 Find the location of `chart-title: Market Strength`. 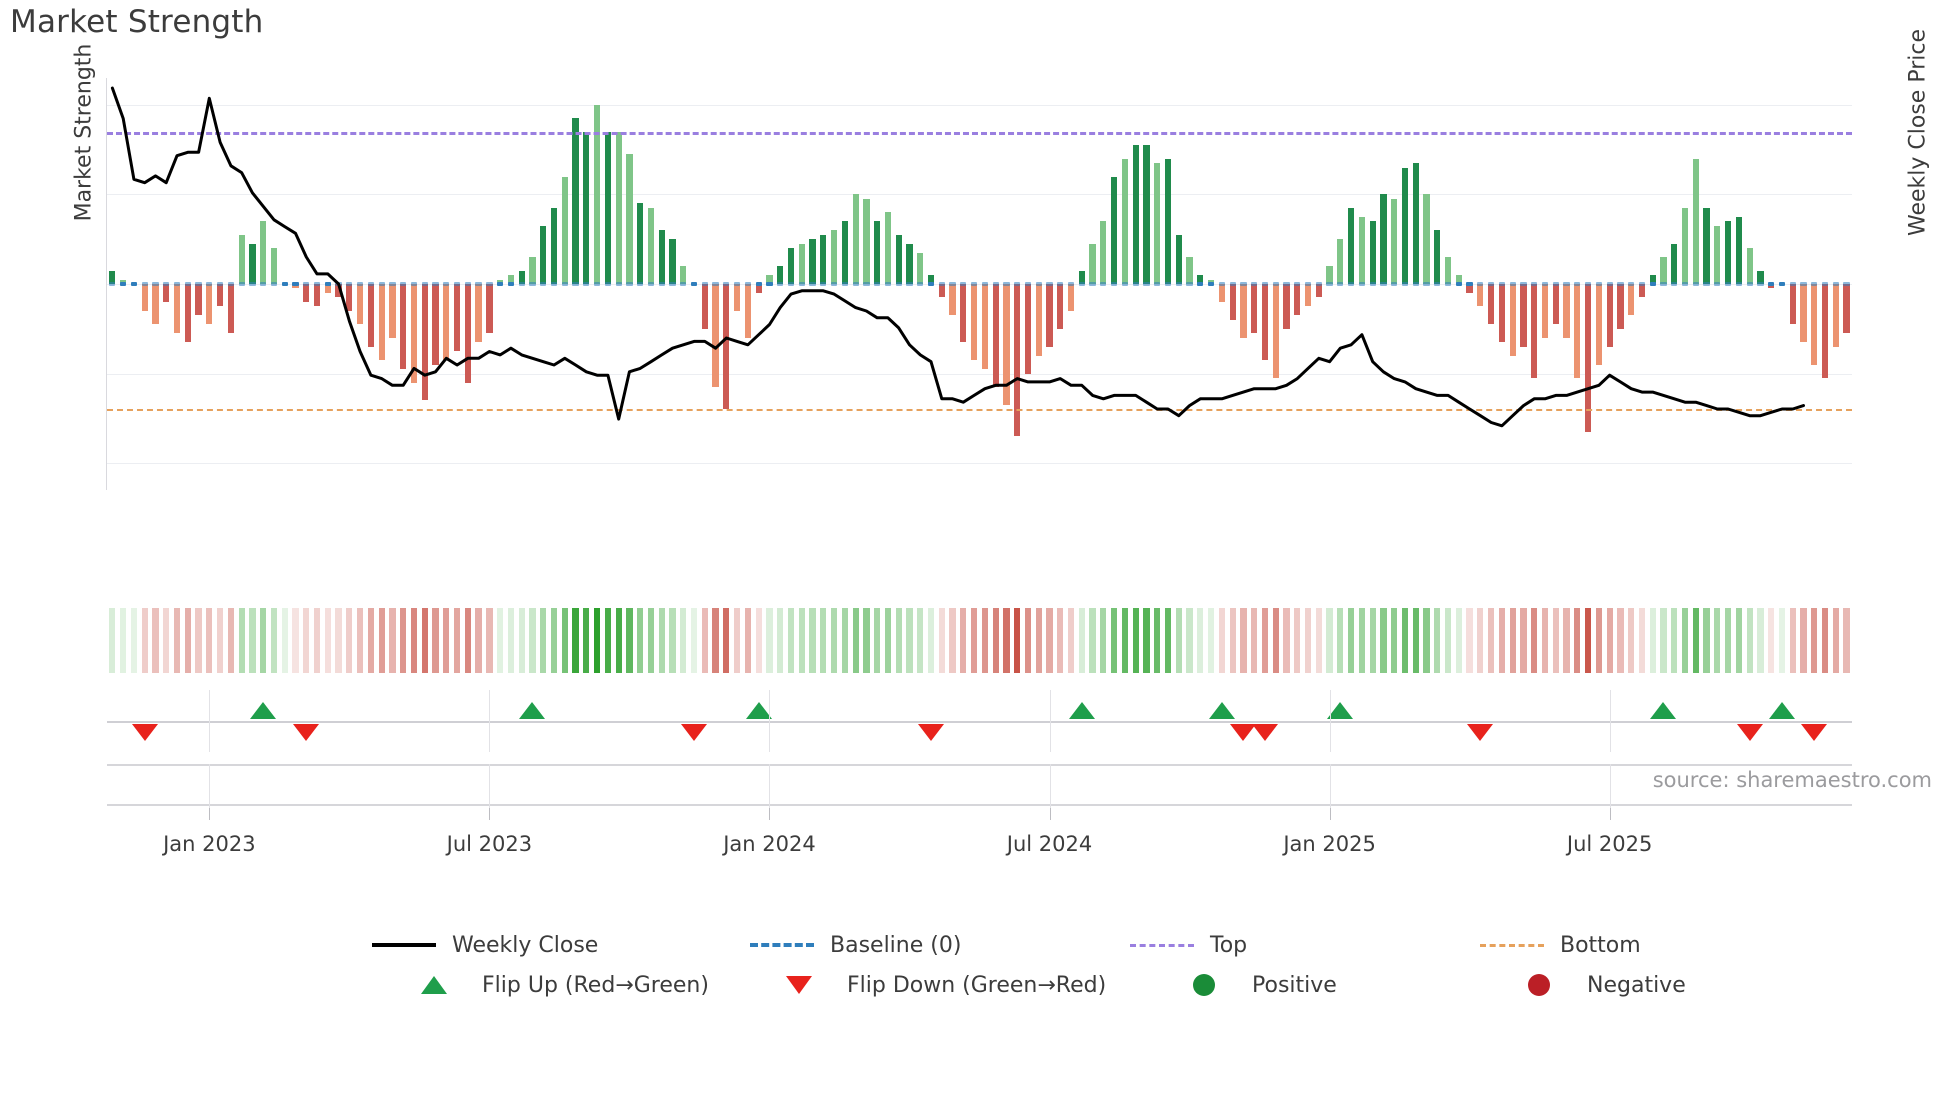

chart-title: Market Strength is located at coordinates (137, 22).